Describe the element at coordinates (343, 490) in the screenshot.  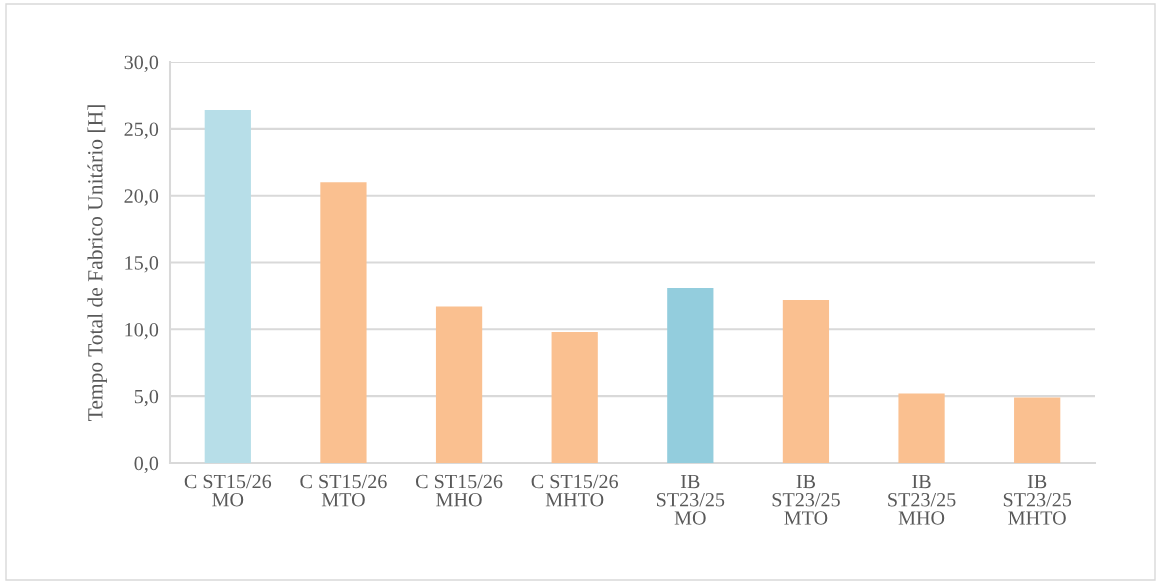
I see `x-tick-label: C ST15/26 MTO` at that location.